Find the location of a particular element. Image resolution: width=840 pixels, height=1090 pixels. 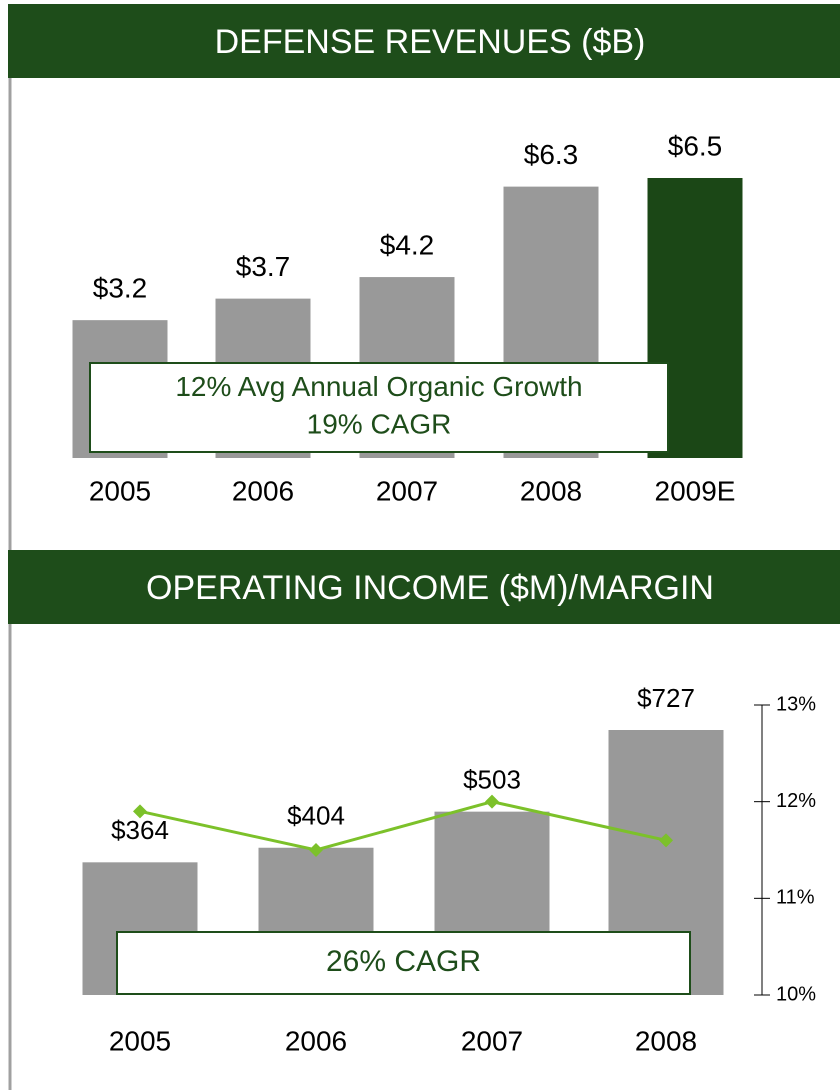

y2-tick-label: 10% is located at coordinates (796, 994).